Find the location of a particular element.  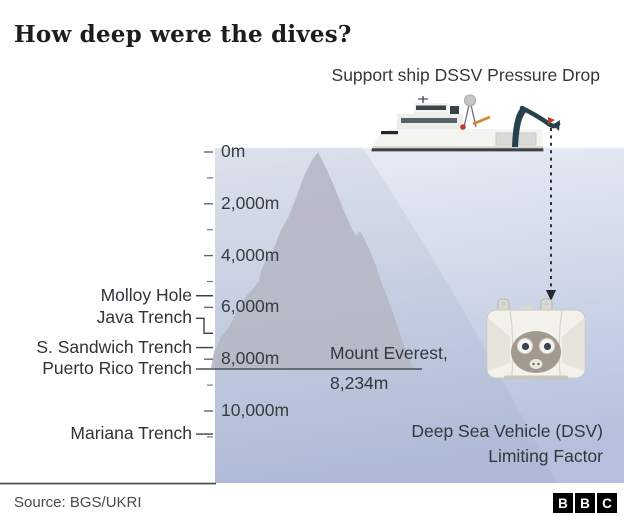

radar-mast-left is located at coordinates (466, 116).